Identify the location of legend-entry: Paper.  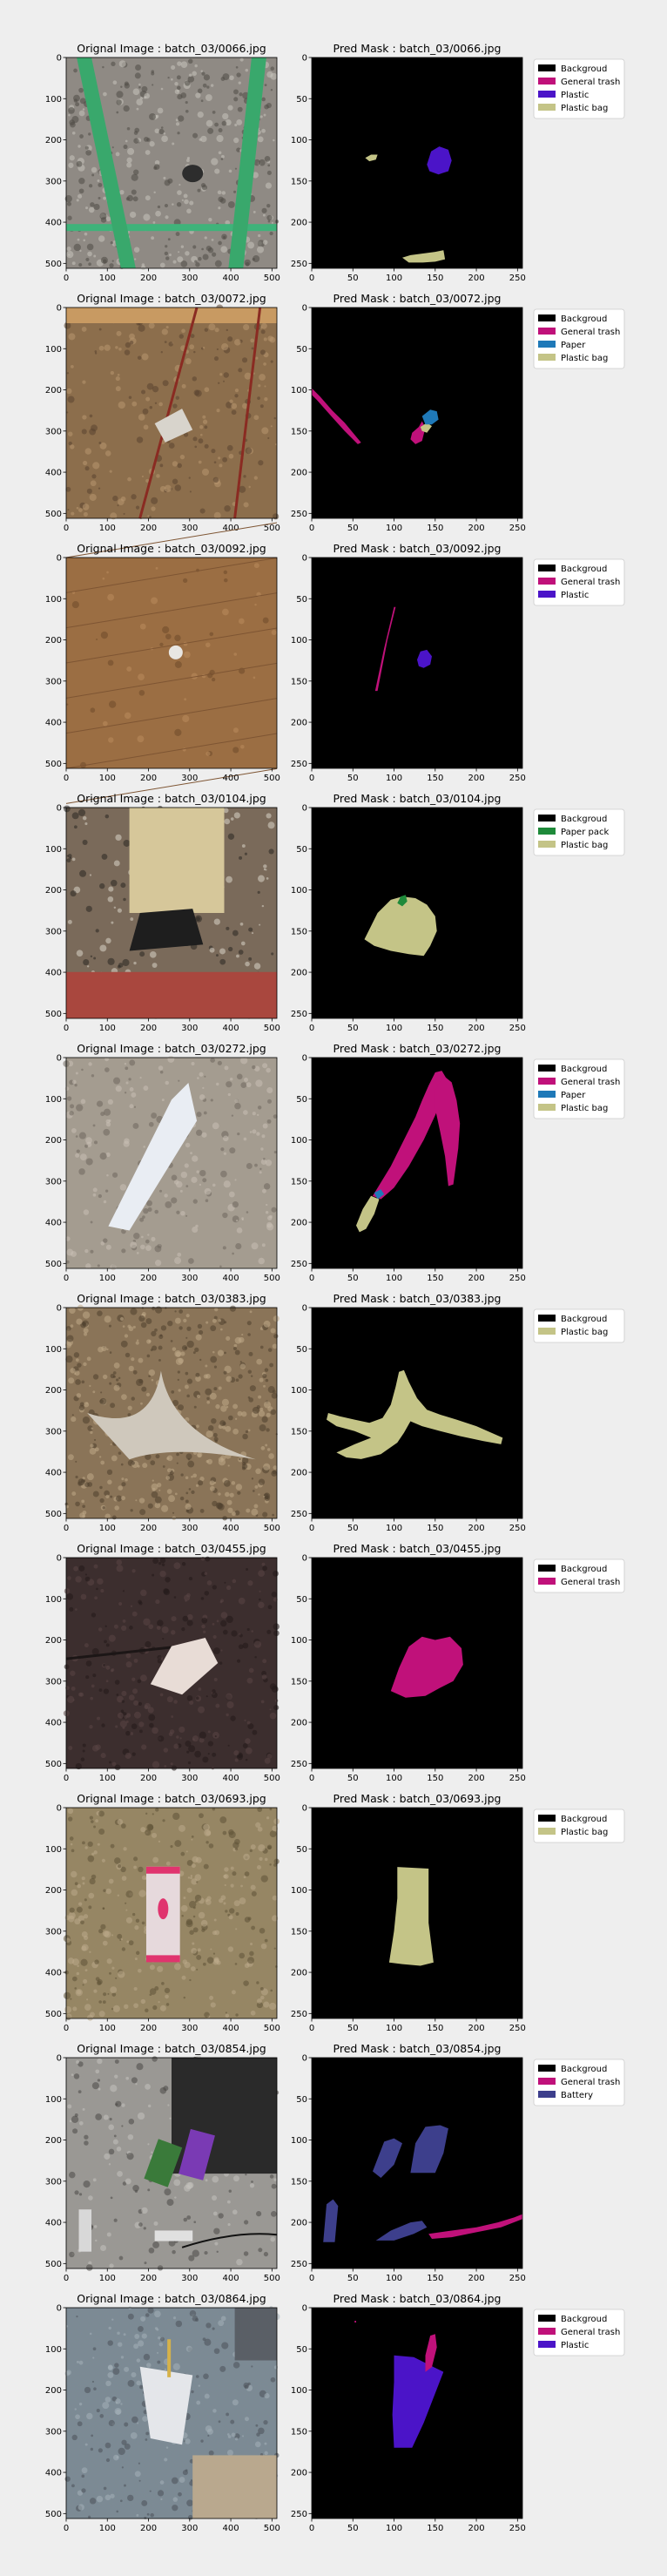
(573, 1095).